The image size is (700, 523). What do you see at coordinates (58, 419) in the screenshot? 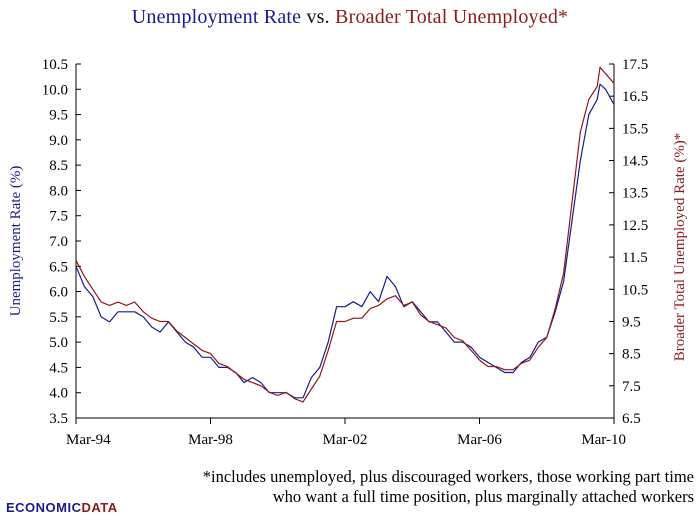
I see `left-tick-label: 3.5` at bounding box center [58, 419].